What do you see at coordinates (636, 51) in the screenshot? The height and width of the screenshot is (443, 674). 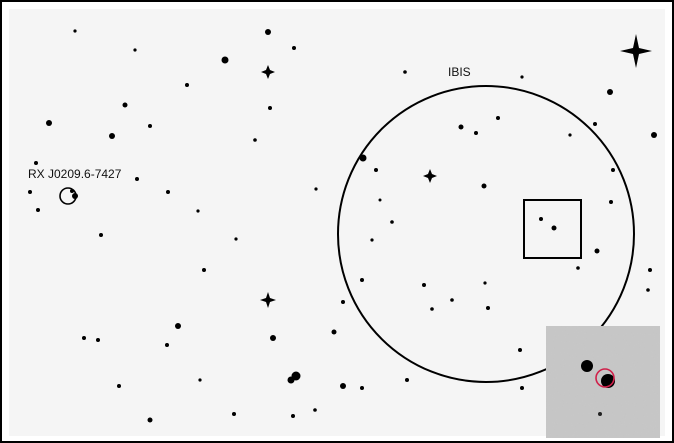 I see `bright-star` at bounding box center [636, 51].